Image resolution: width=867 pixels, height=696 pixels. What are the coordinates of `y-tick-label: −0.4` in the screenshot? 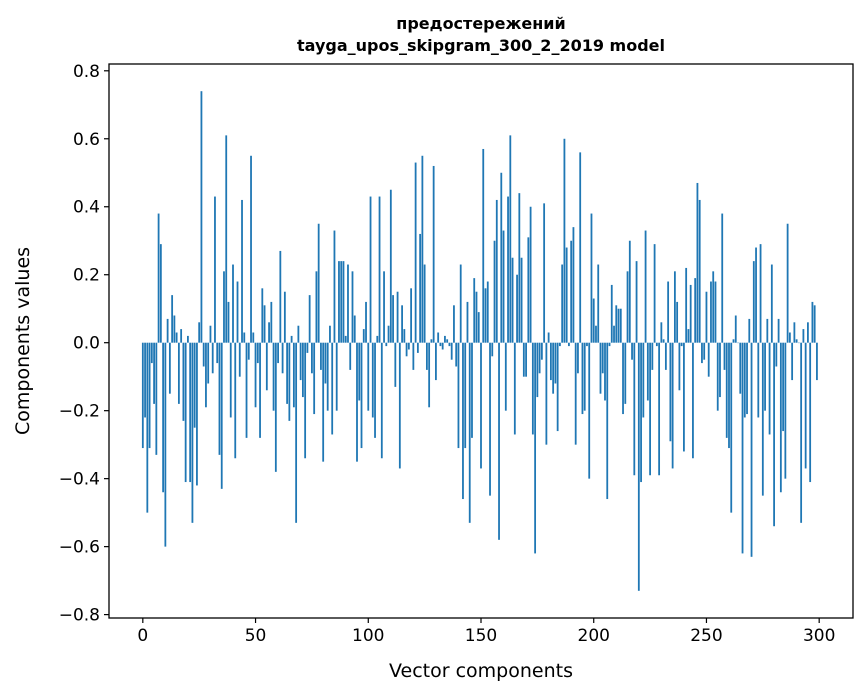 It's located at (79, 480).